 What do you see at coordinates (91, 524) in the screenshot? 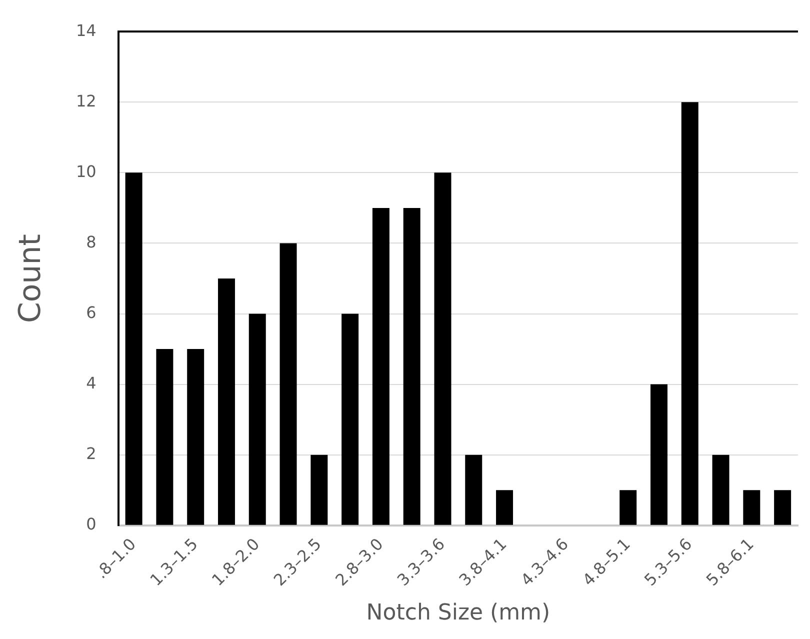
I see `y-tick-label: 0` at bounding box center [91, 524].